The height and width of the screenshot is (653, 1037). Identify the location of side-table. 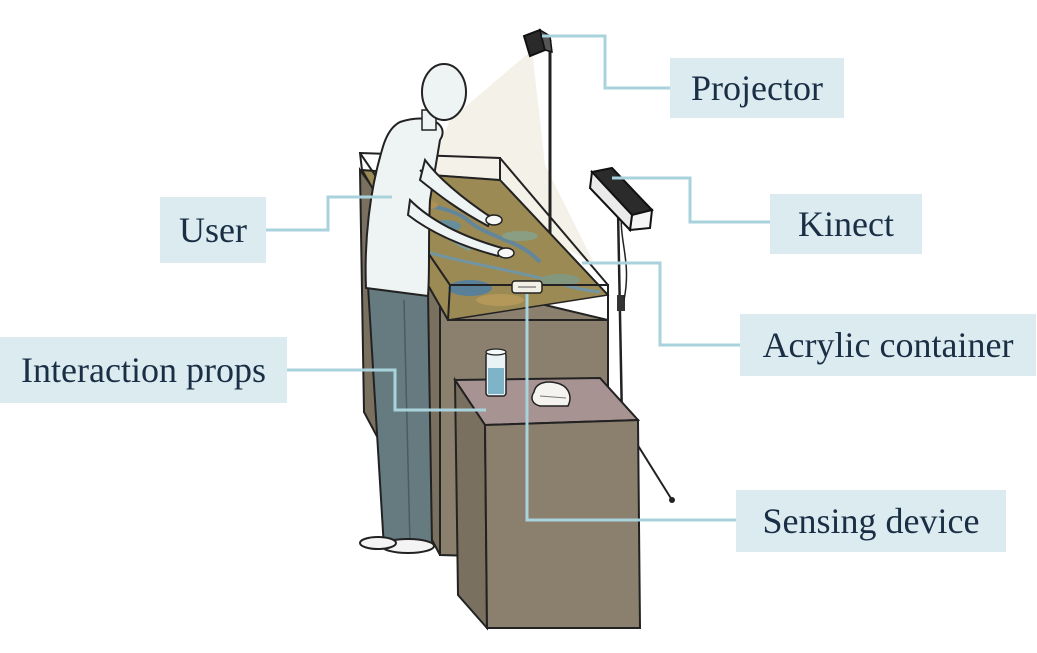
(547, 503).